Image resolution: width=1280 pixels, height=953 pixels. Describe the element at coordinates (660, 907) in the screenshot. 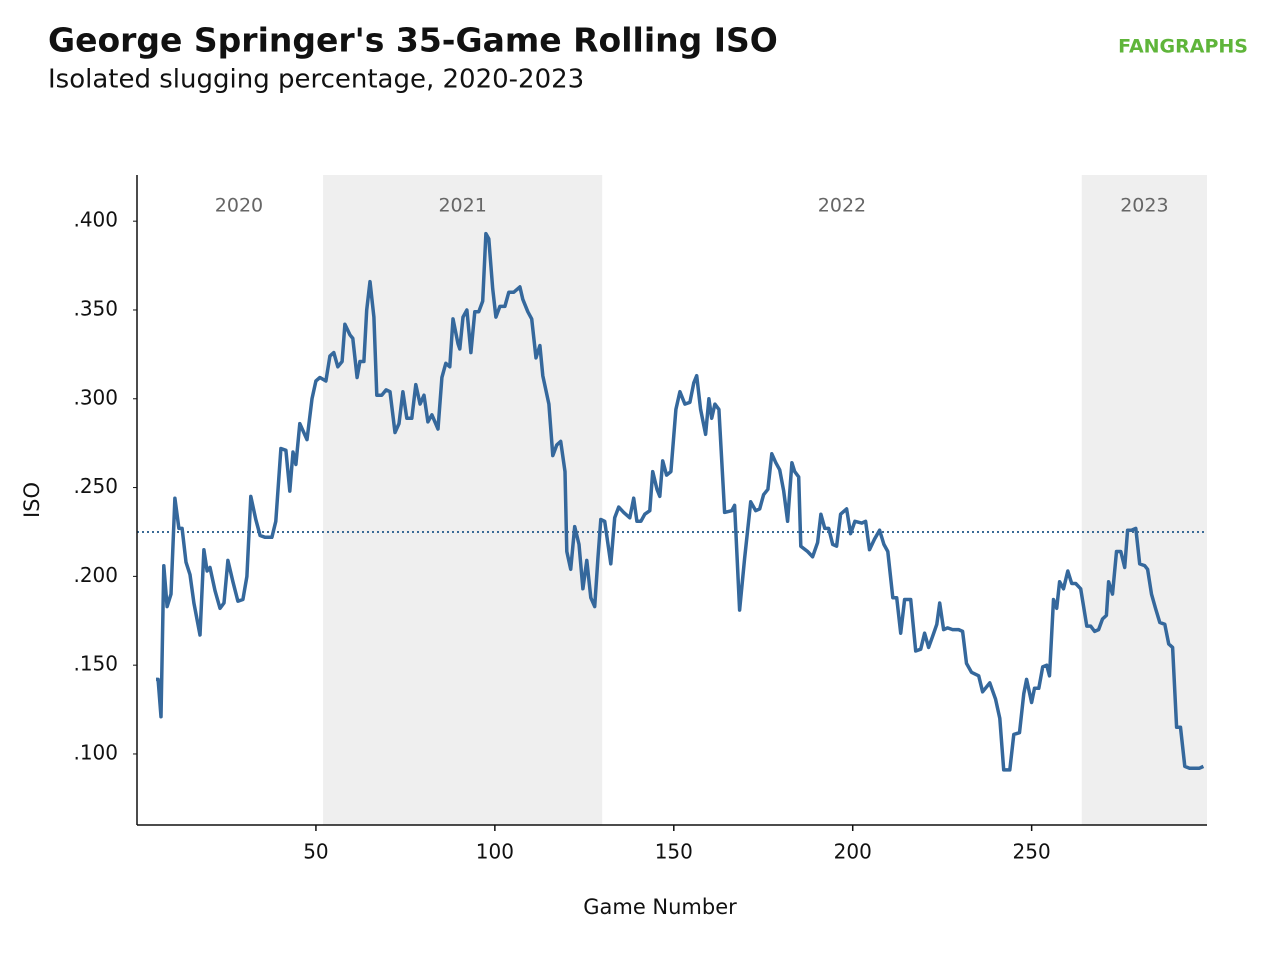

I see `x-axis-label: Game Number` at that location.